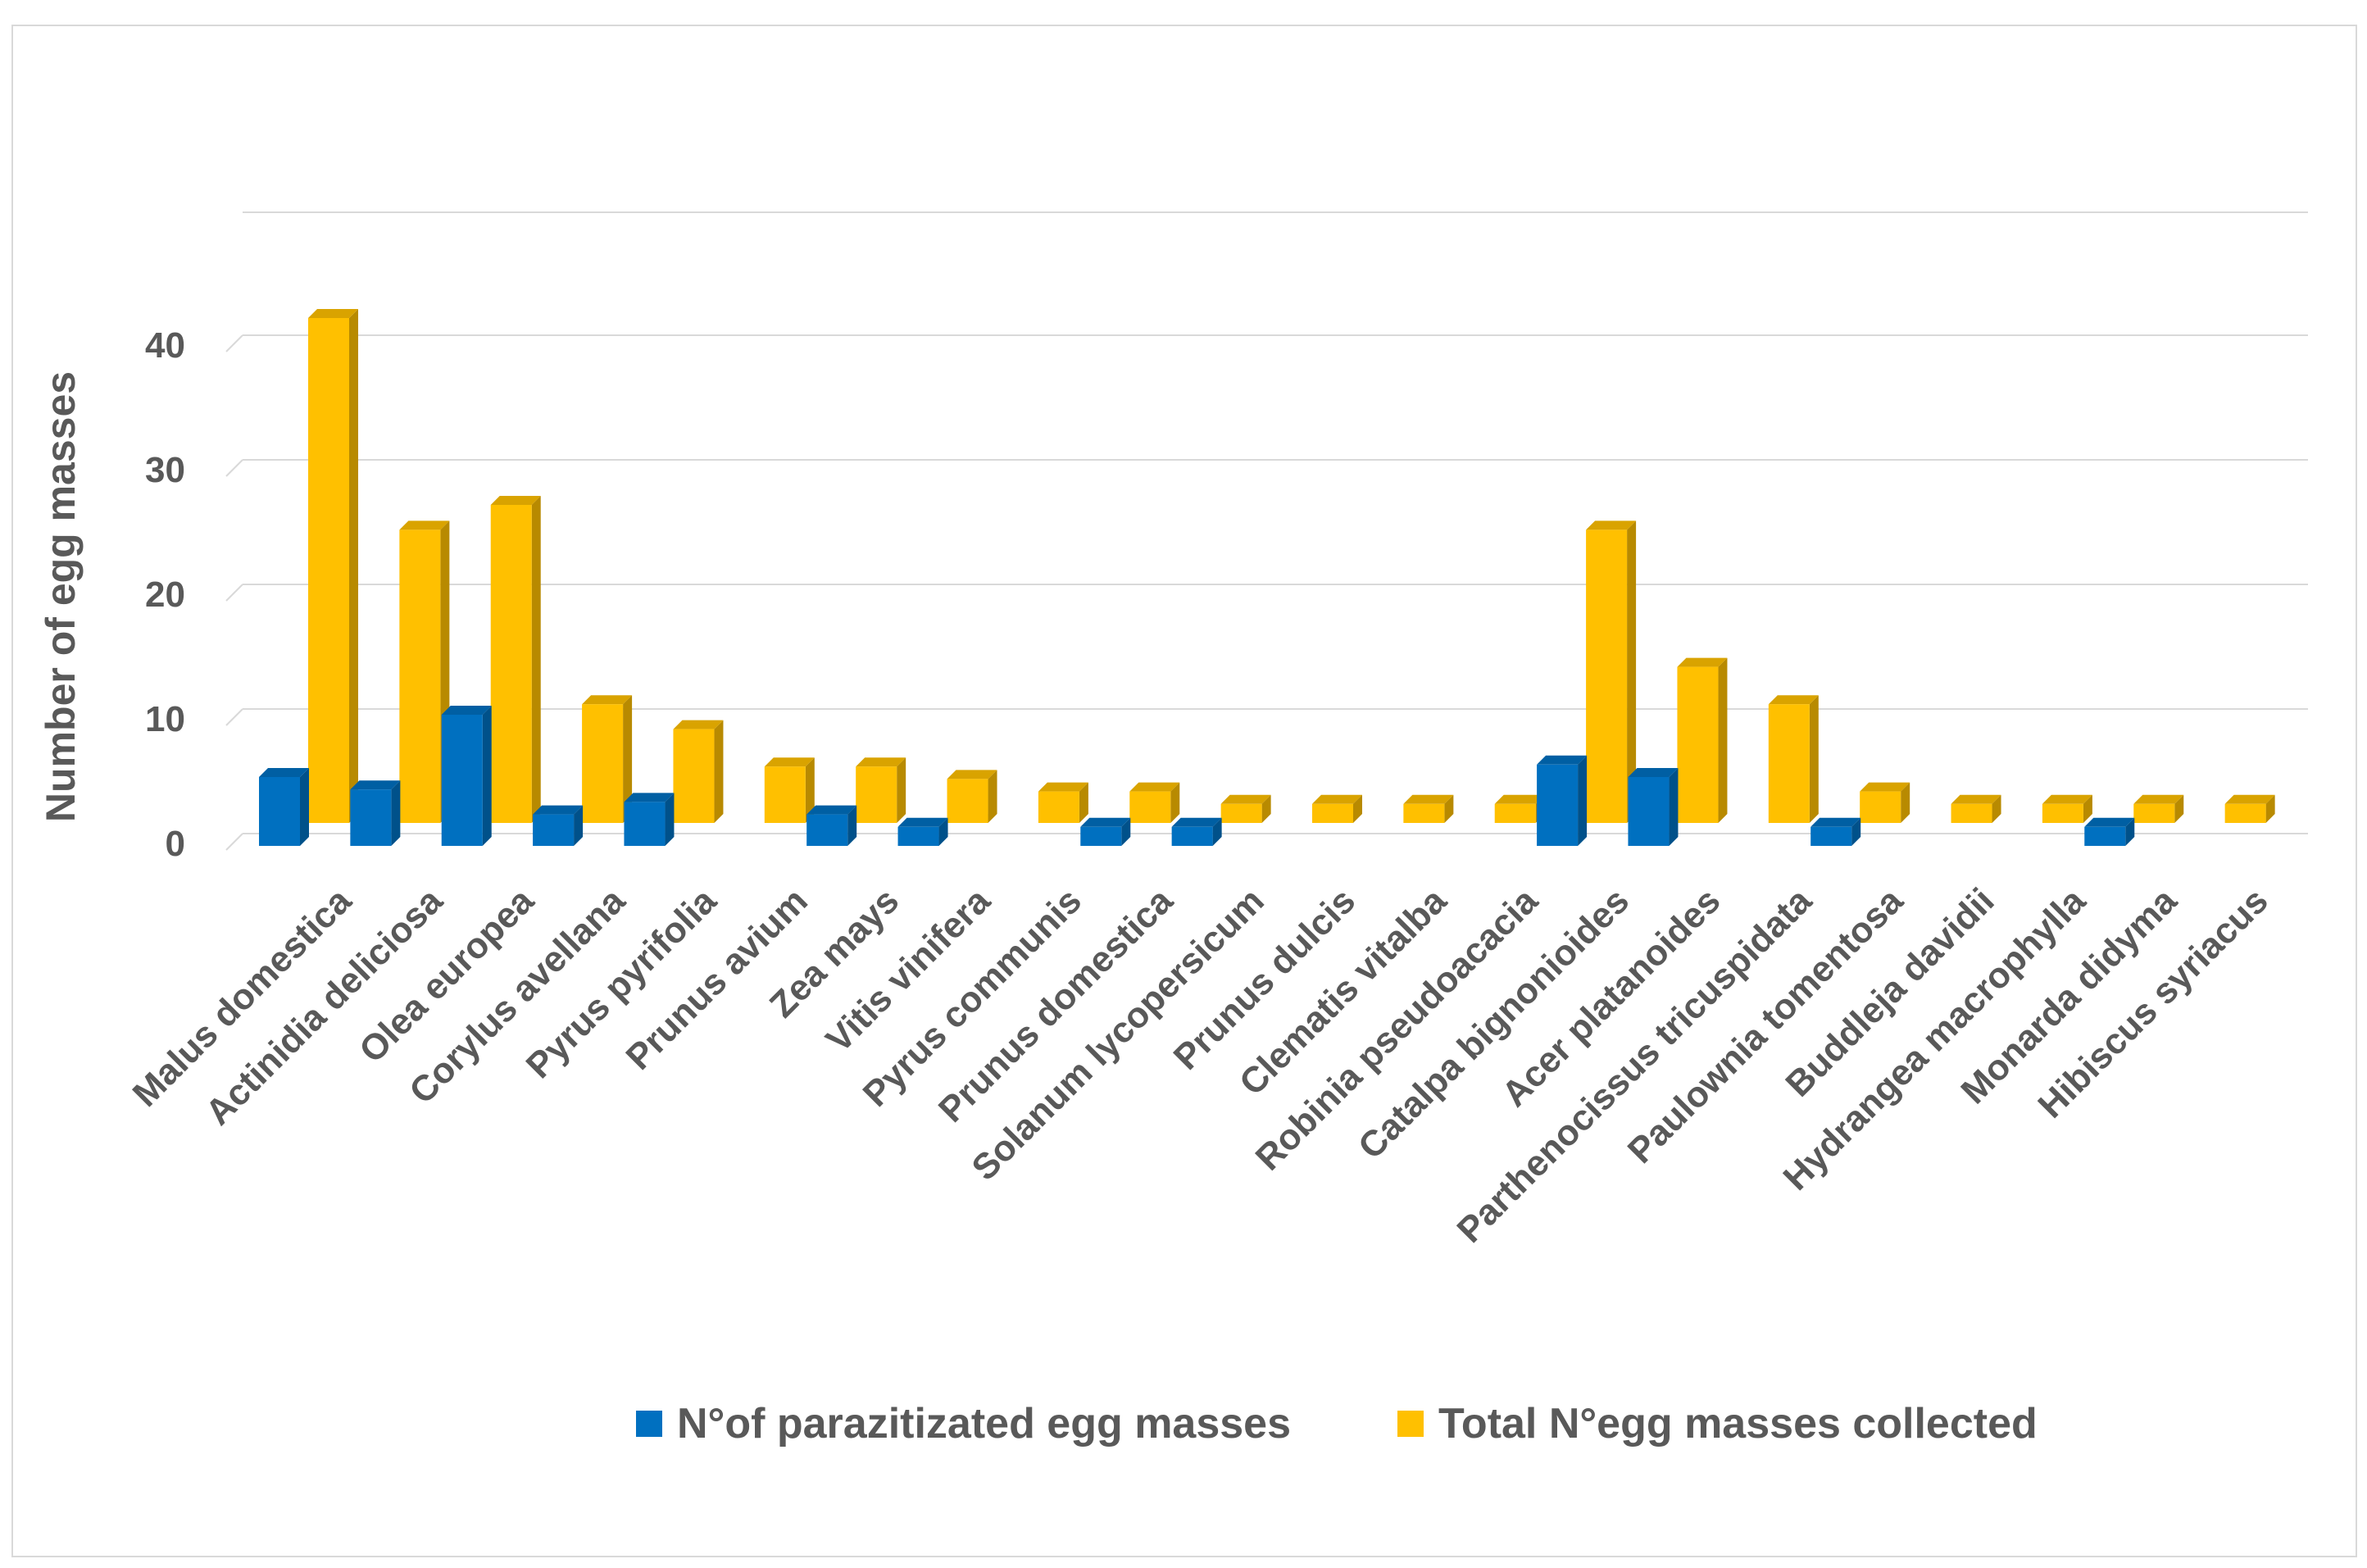 This screenshot has height=1568, width=2367. What do you see at coordinates (175, 844) in the screenshot?
I see `y-tick-label: 0` at bounding box center [175, 844].